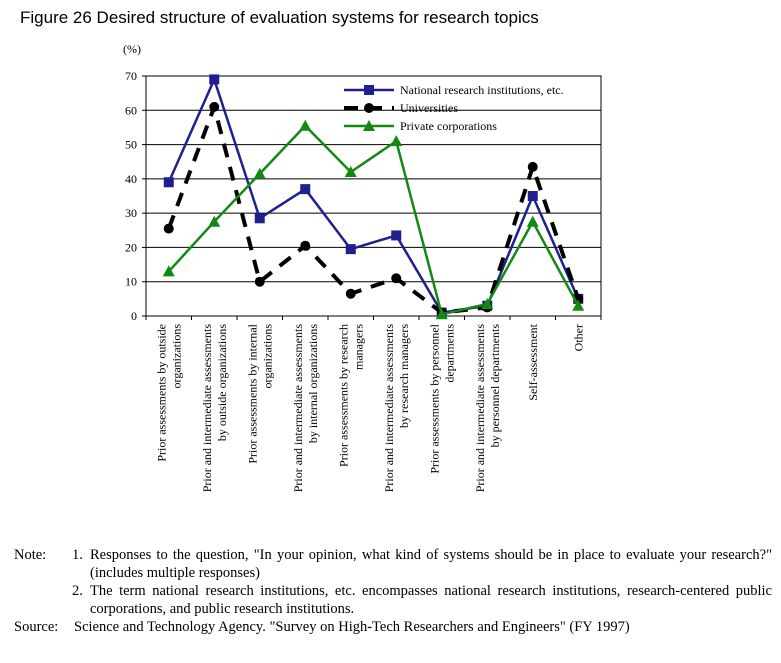 This screenshot has width=781, height=663. I want to click on x-tick-label-line: by outside organizations, so click(222, 382).